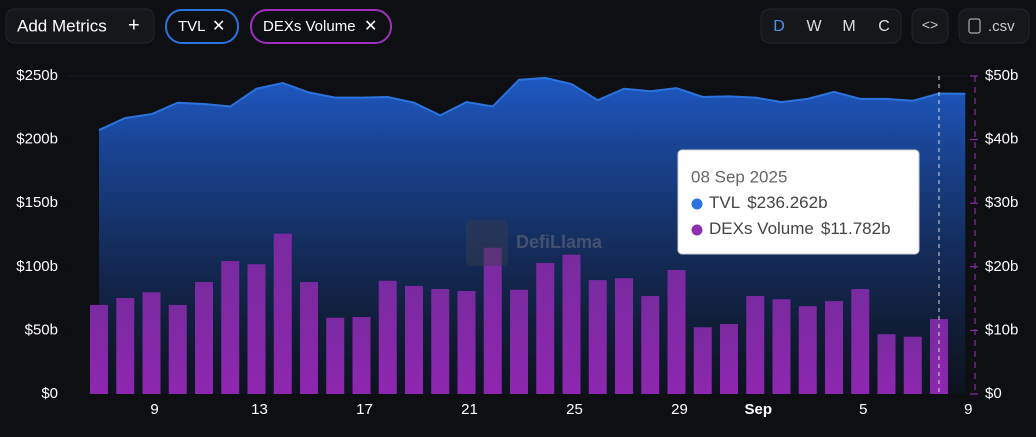 The height and width of the screenshot is (437, 1036). What do you see at coordinates (1001, 329) in the screenshot?
I see `y2-tick-label: $10b` at bounding box center [1001, 329].